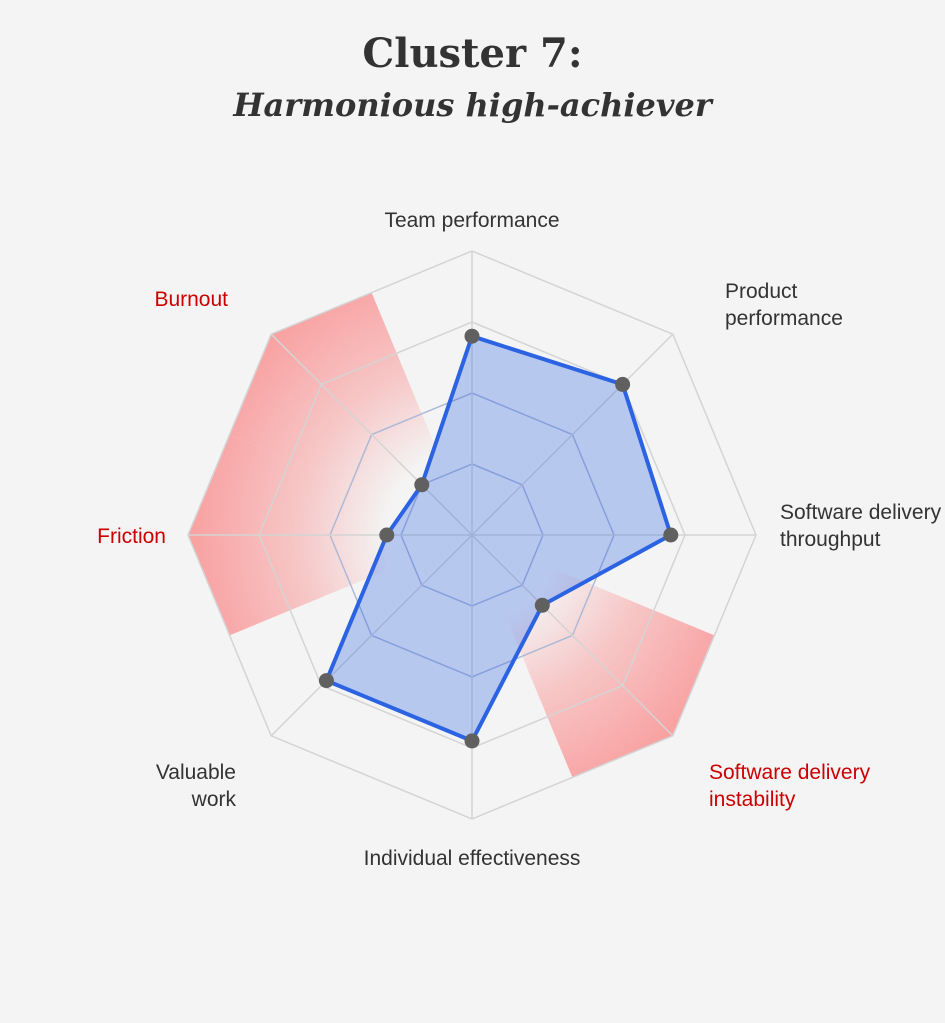  I want to click on axis-label-line: Individual effectiveness, so click(472, 858).